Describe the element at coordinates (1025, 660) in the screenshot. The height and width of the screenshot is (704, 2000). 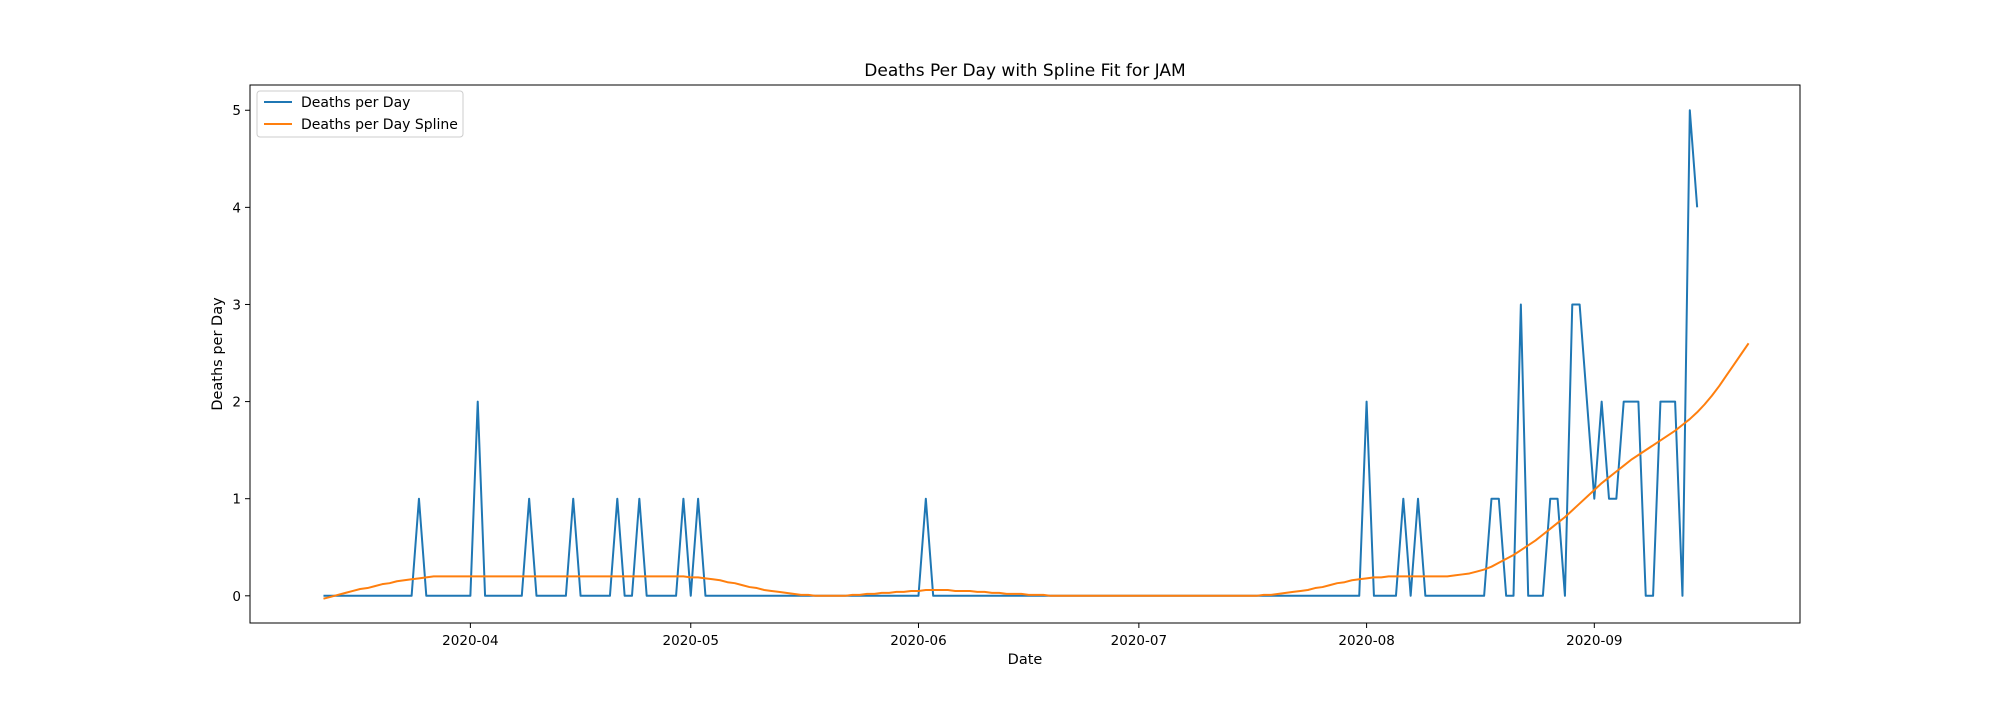
I see `x-axis-label: Date` at that location.